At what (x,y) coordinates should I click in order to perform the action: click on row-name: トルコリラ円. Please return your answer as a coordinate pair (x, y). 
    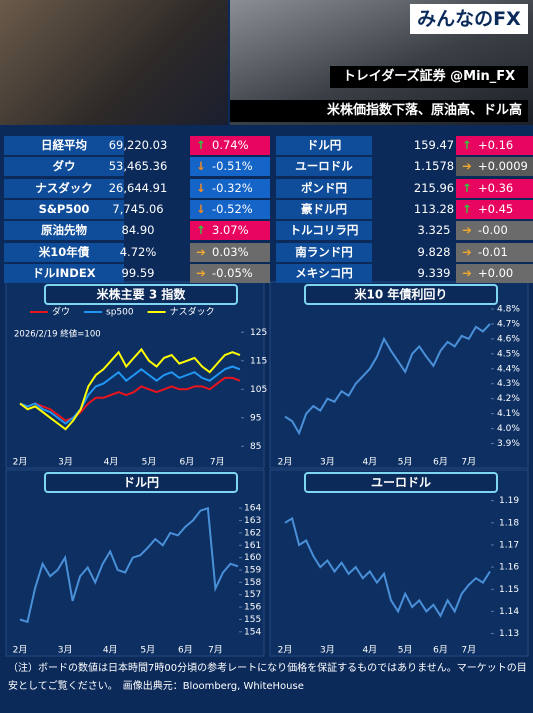
    Looking at the image, I should click on (324, 231).